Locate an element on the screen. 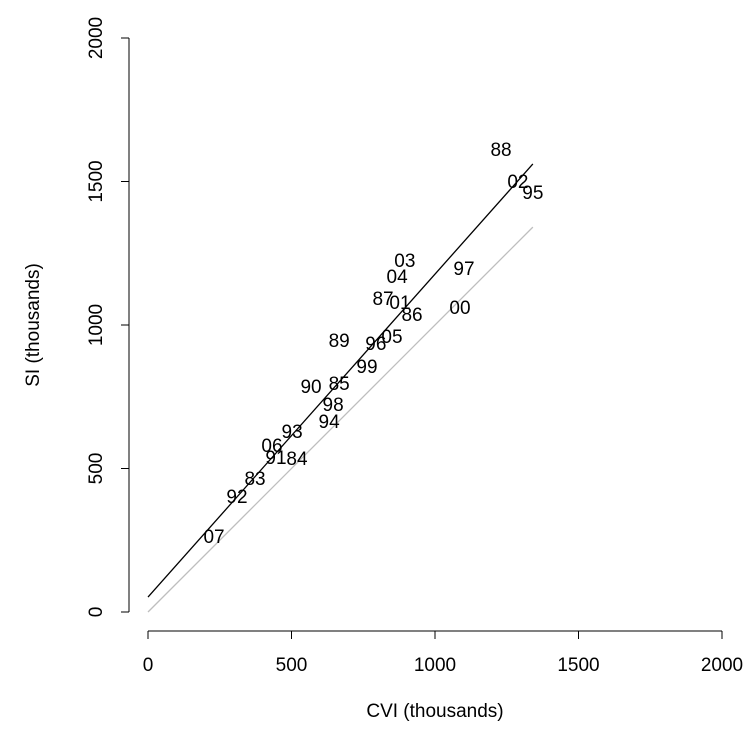 The height and width of the screenshot is (755, 756). point-label: 03 is located at coordinates (404, 261).